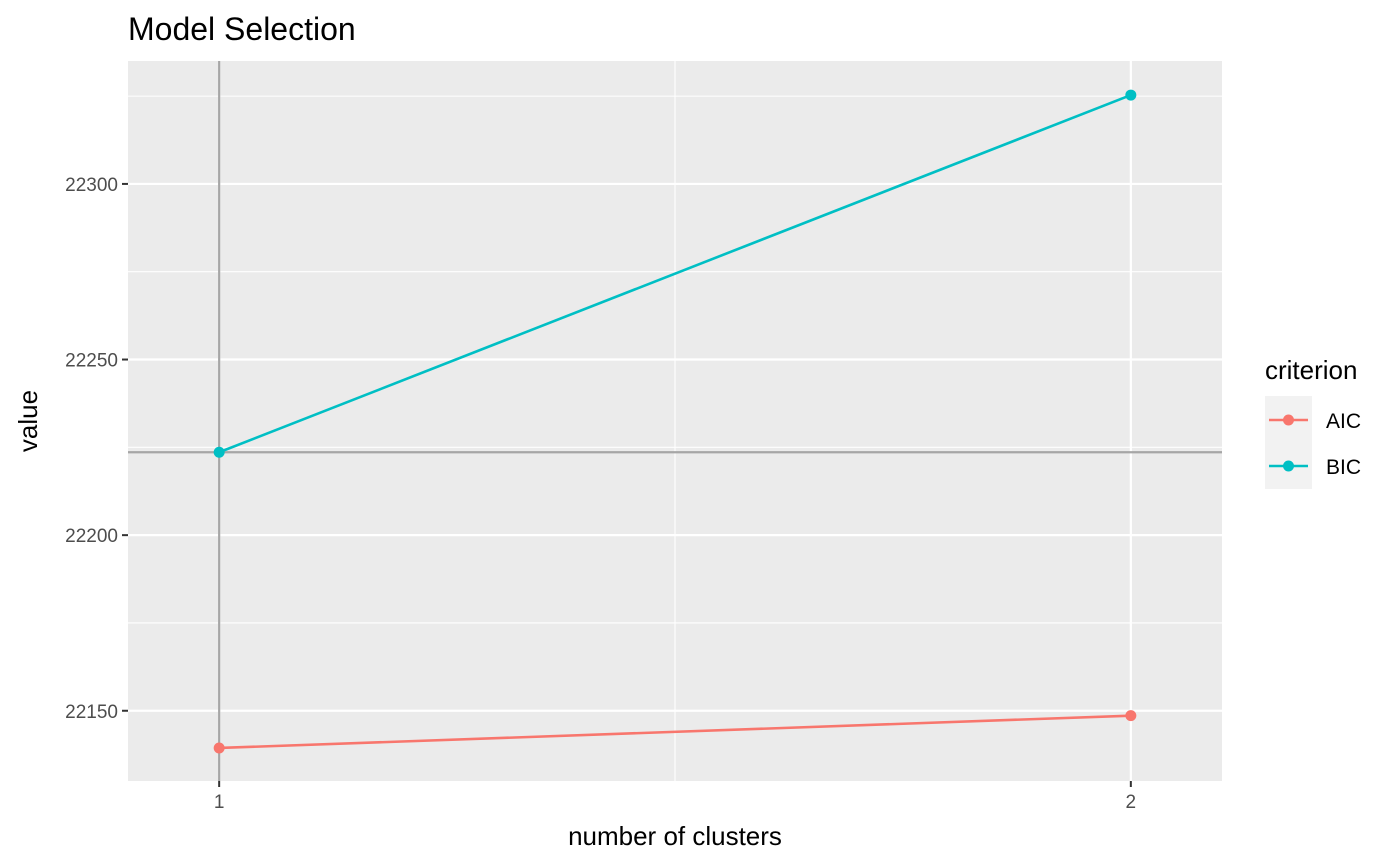 The height and width of the screenshot is (866, 1400). I want to click on x-tick-label: 2, so click(1131, 802).